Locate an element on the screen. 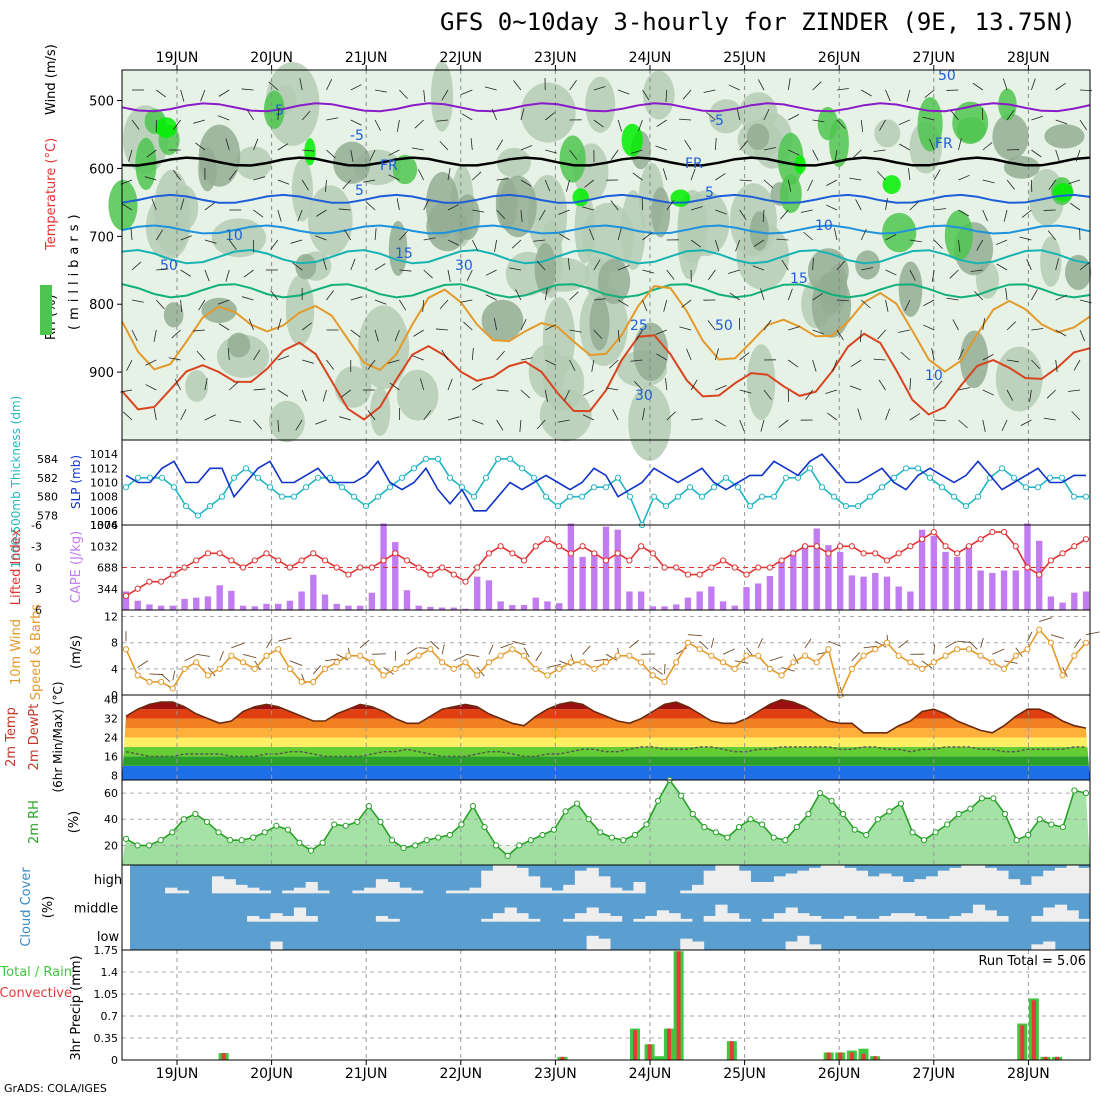 The width and height of the screenshot is (1100, 1100). thickness-tick-label: 582 is located at coordinates (47, 478).